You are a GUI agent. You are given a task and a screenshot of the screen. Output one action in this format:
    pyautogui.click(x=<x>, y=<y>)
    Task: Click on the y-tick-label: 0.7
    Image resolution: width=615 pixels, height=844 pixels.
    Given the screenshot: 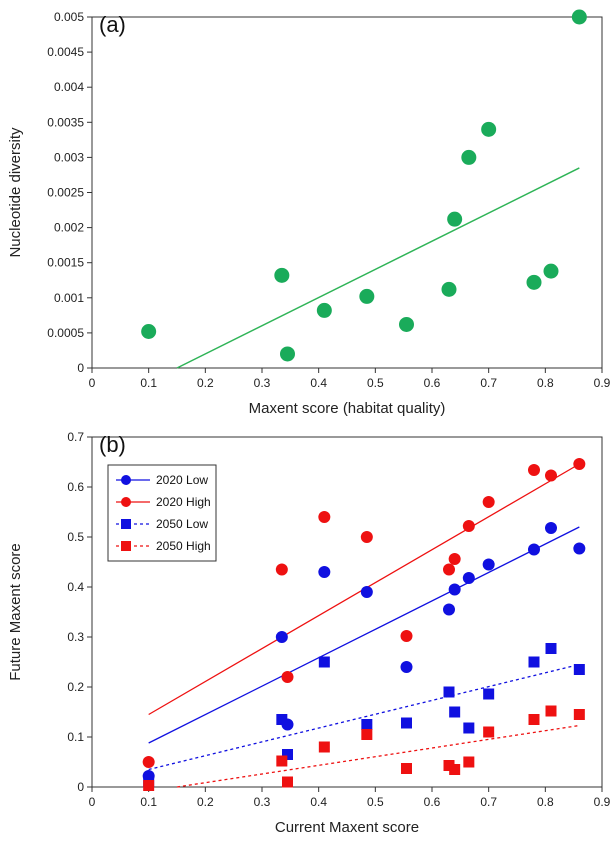 What is the action you would take?
    pyautogui.click(x=75, y=437)
    